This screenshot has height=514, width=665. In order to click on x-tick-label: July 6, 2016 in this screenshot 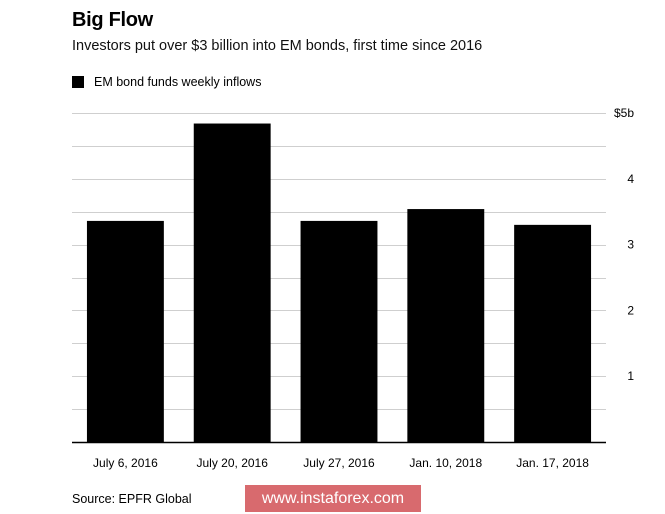, I will do `click(125, 463)`.